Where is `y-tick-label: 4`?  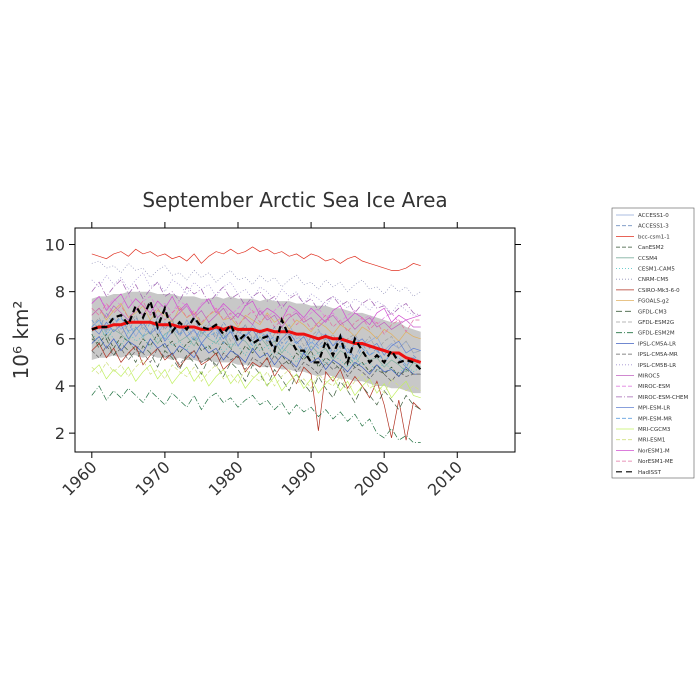
y-tick-label: 4 is located at coordinates (60, 386).